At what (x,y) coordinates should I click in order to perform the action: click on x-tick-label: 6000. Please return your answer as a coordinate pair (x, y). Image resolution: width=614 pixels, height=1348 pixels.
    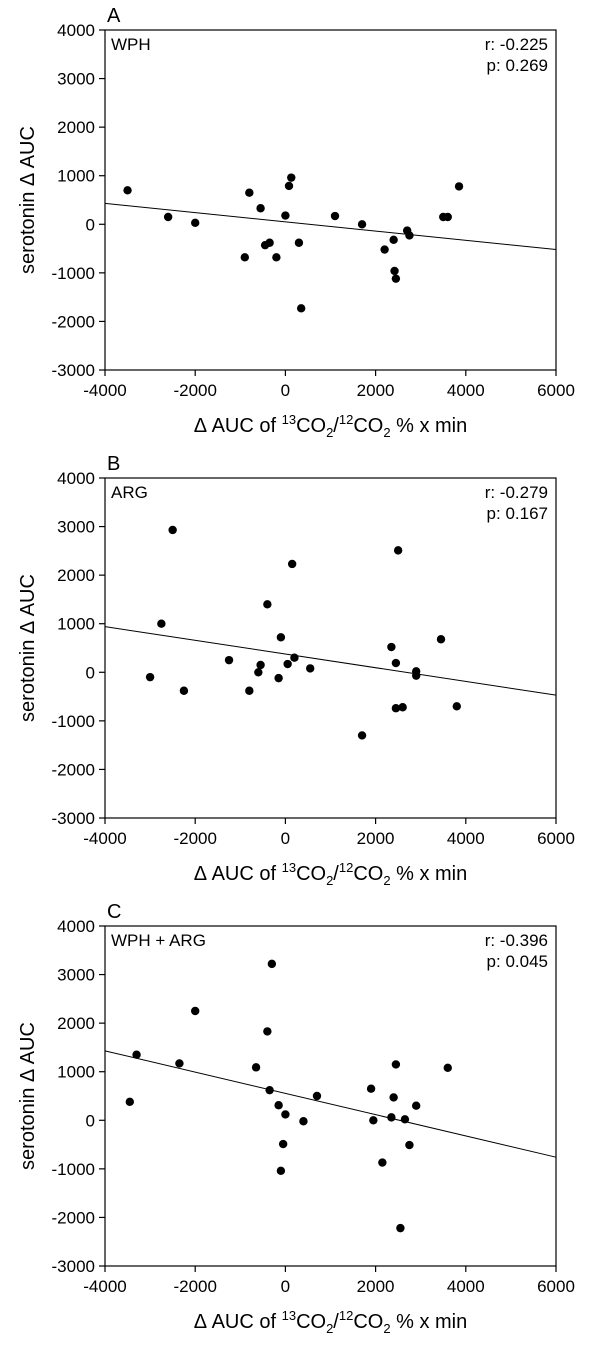
    Looking at the image, I should click on (556, 390).